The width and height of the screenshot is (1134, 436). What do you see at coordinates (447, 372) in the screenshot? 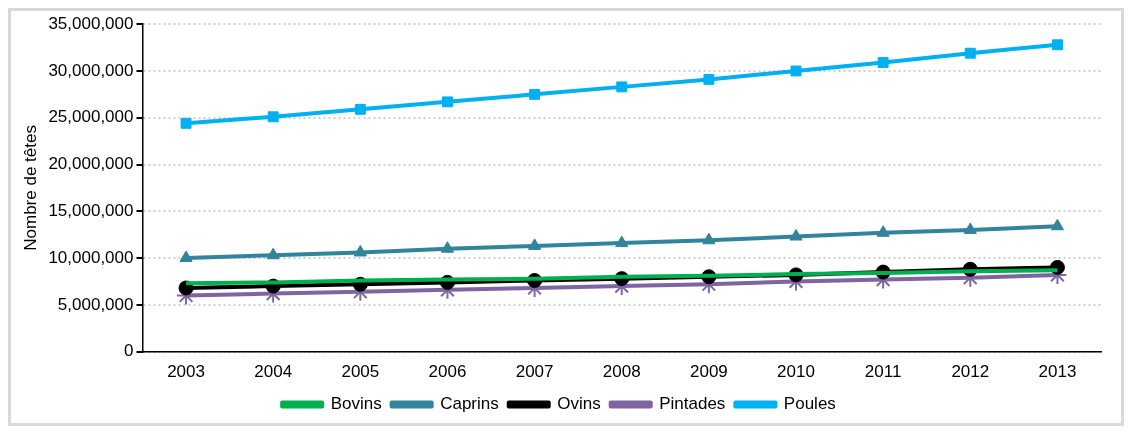
I see `x-tick-label: 2006` at bounding box center [447, 372].